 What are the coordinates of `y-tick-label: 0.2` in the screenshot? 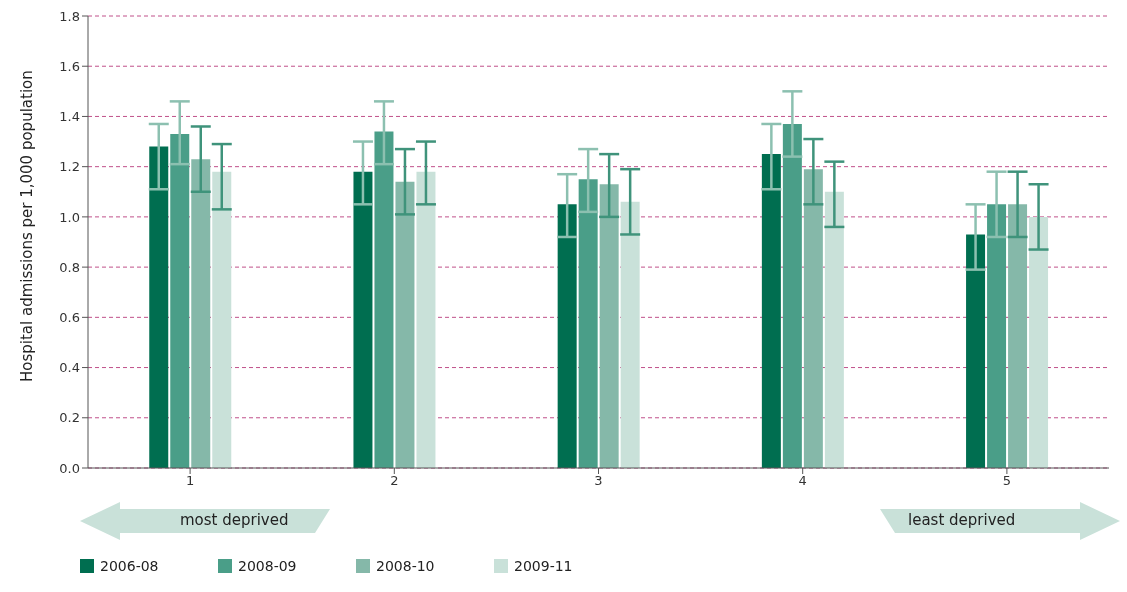 It's located at (69, 418).